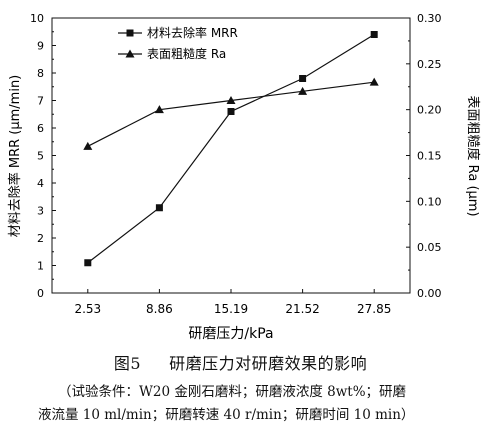 The height and width of the screenshot is (428, 481). What do you see at coordinates (429, 18) in the screenshot?
I see `right-y-tick-label: 0.30` at bounding box center [429, 18].